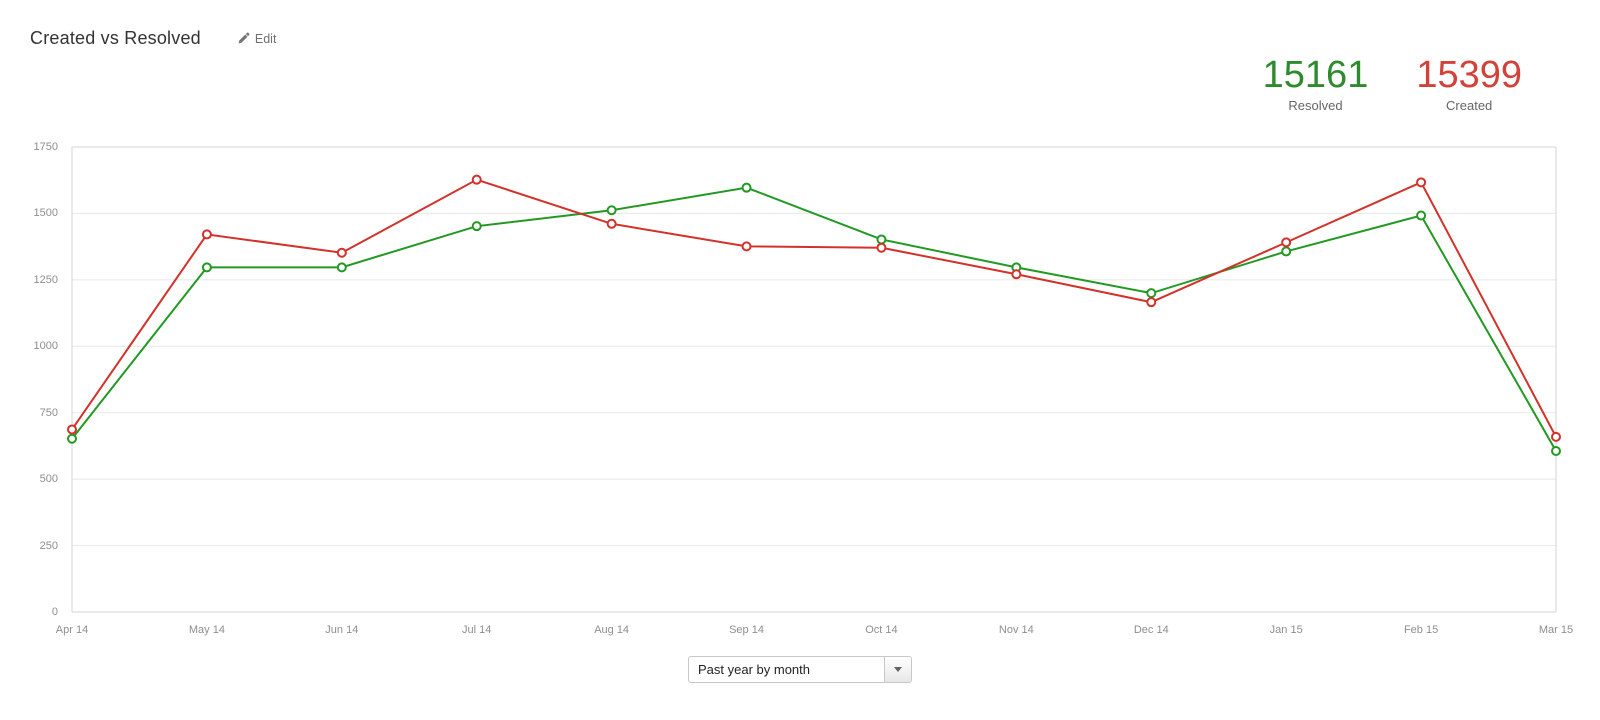  What do you see at coordinates (1469, 75) in the screenshot?
I see `created-total: 15399` at bounding box center [1469, 75].